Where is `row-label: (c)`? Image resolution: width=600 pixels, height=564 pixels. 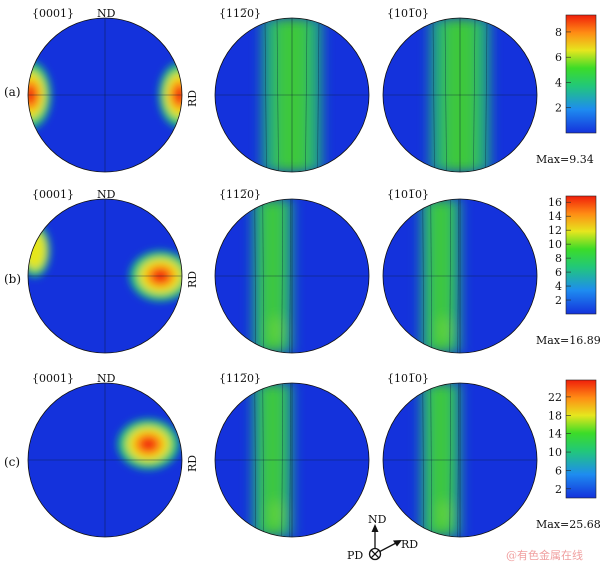
row-label: (c) is located at coordinates (12, 462).